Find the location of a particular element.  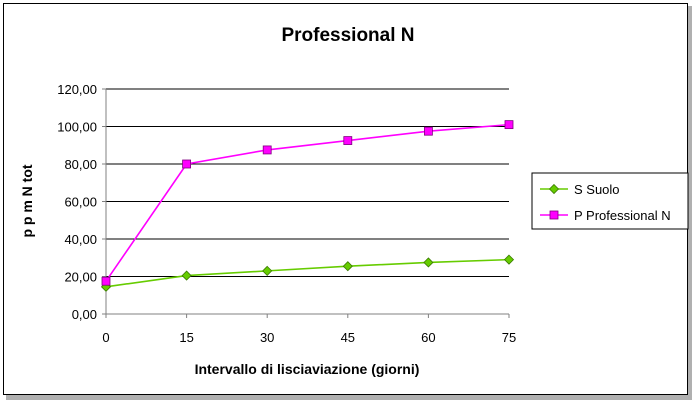

y-tick-label: 120,00 is located at coordinates (77, 89).